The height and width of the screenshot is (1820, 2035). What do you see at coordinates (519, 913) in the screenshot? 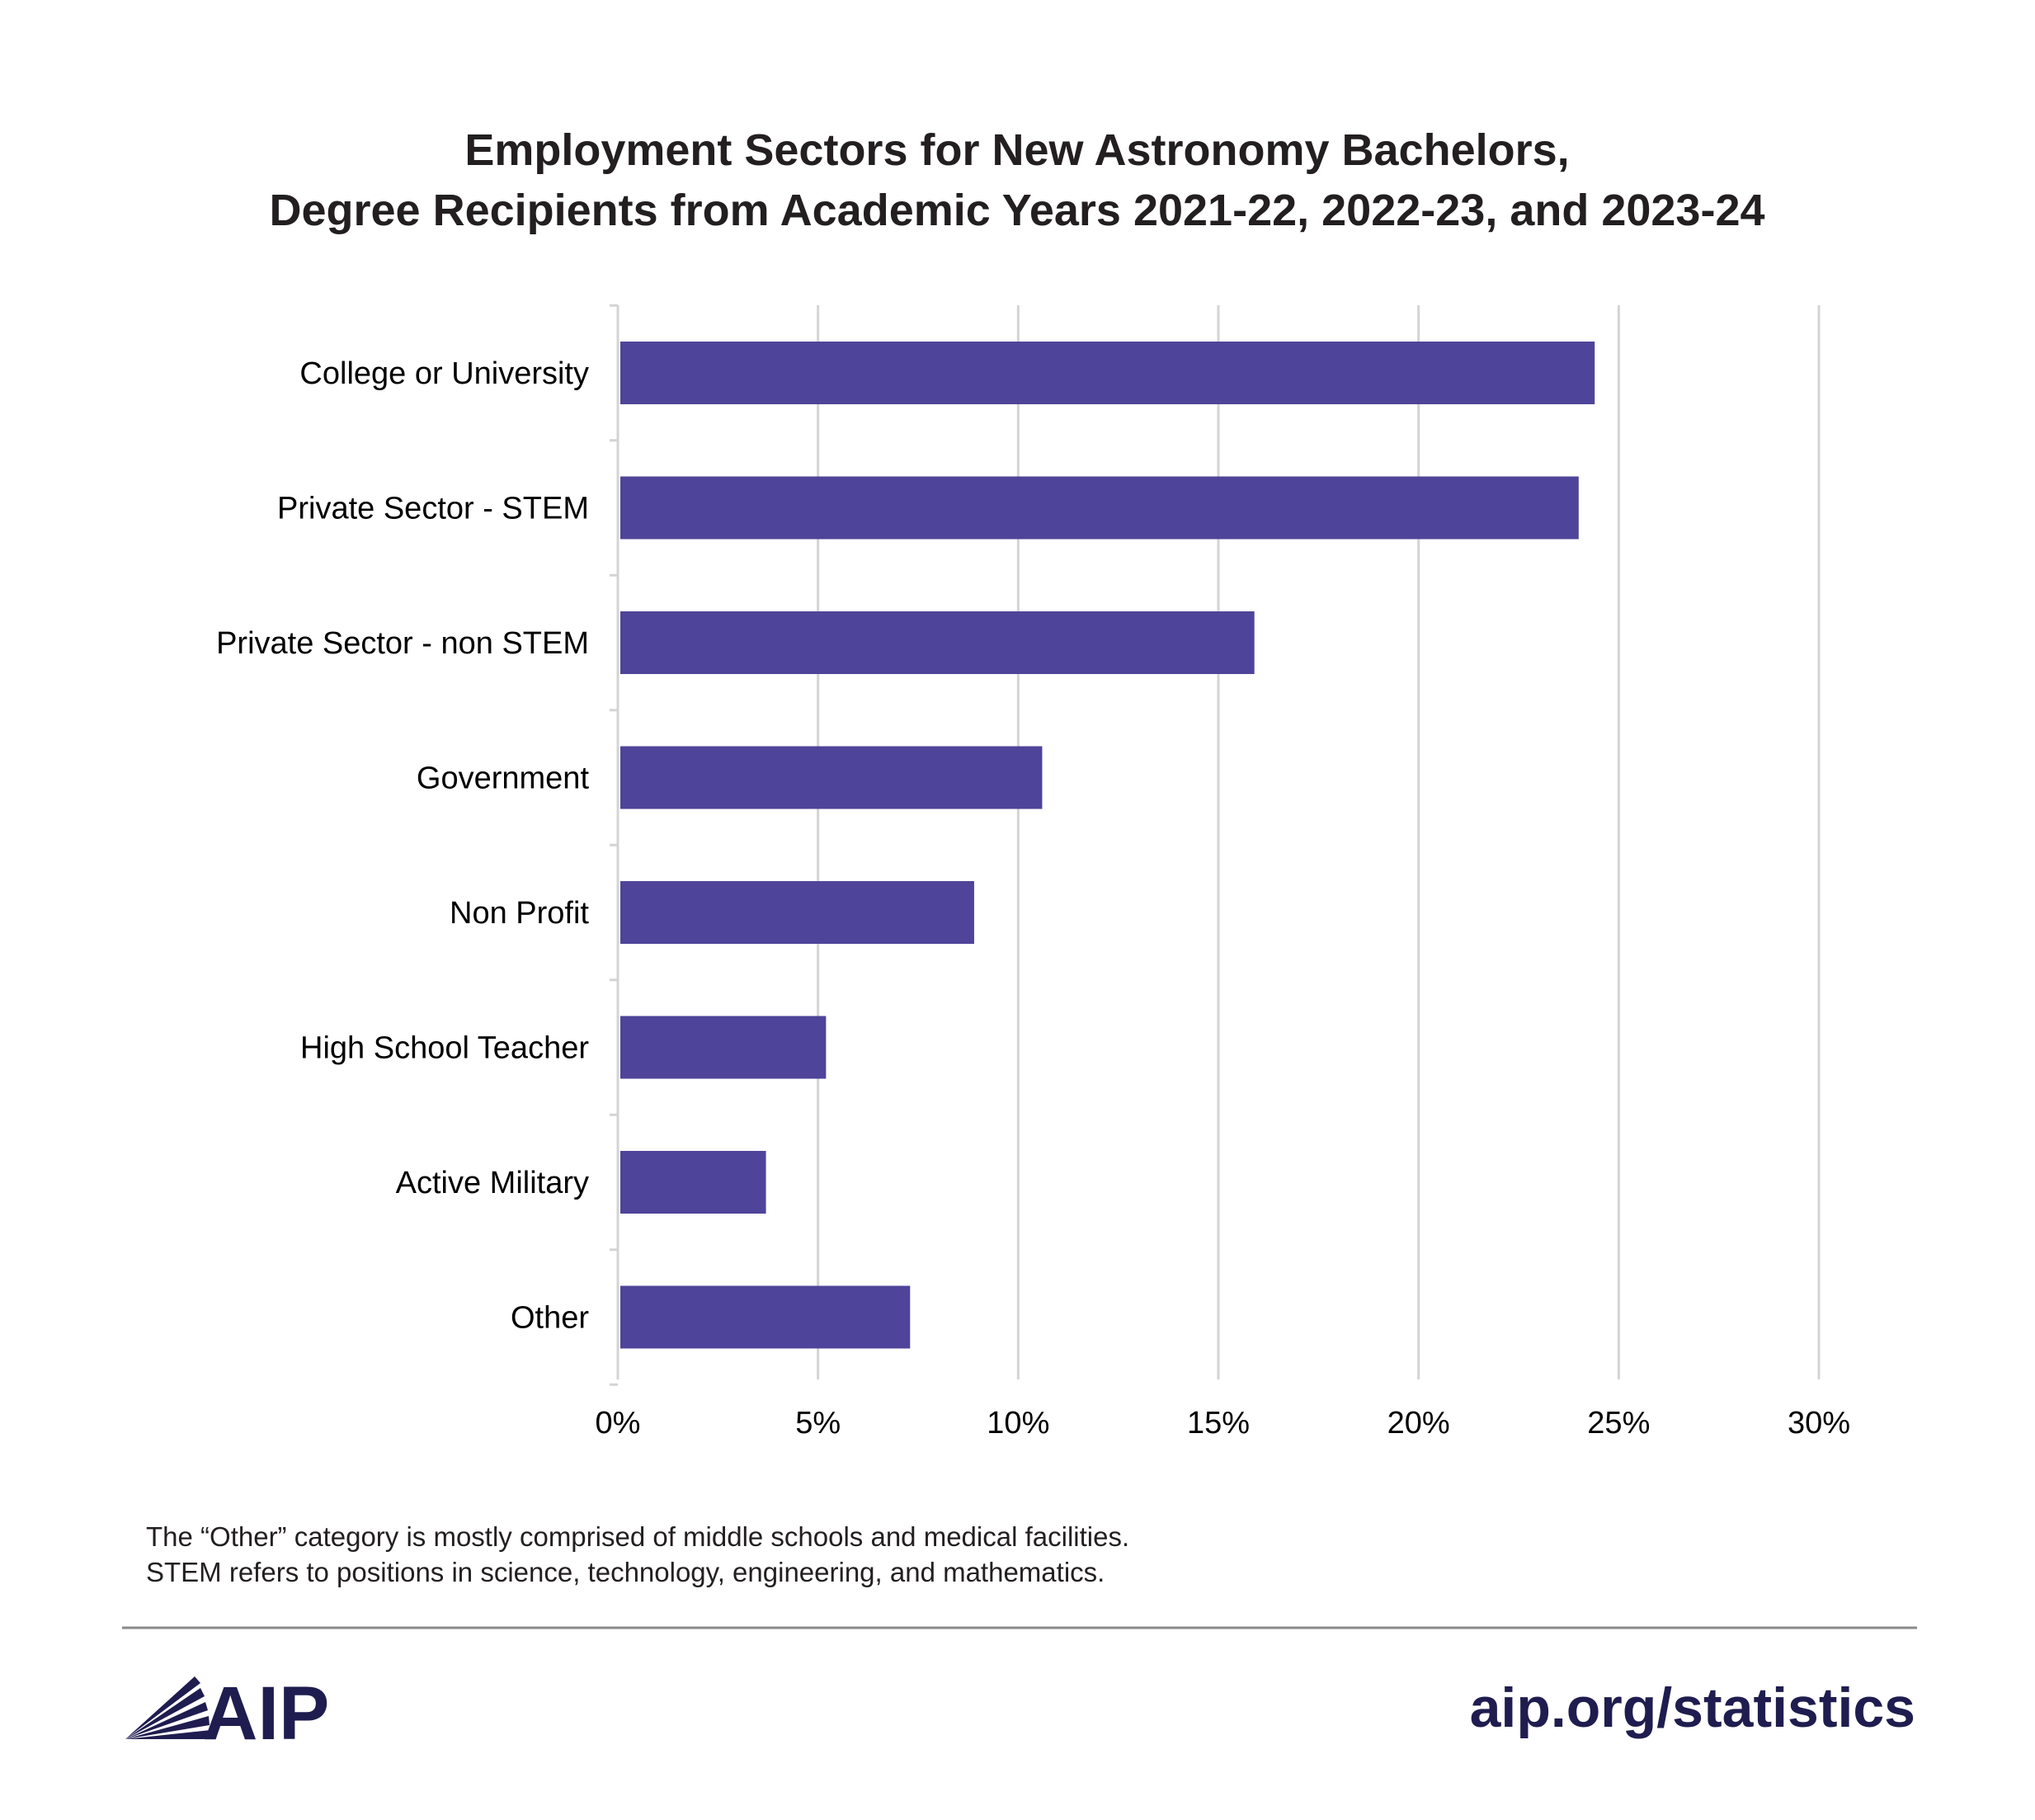
I see `category-label: Non Profit` at bounding box center [519, 913].